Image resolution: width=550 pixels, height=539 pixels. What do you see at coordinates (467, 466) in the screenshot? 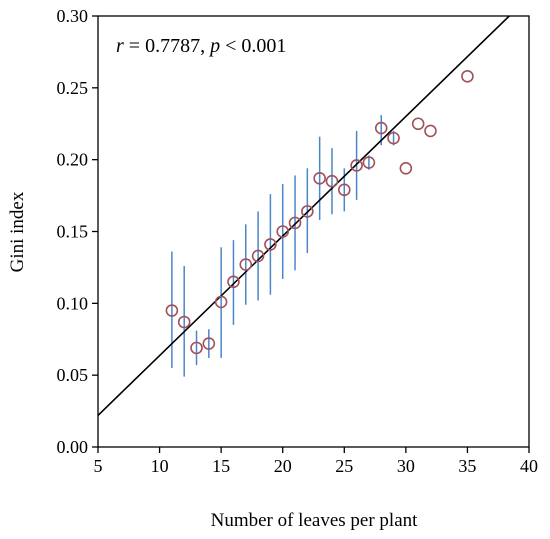
I see `x-tick-label: 35` at bounding box center [467, 466].